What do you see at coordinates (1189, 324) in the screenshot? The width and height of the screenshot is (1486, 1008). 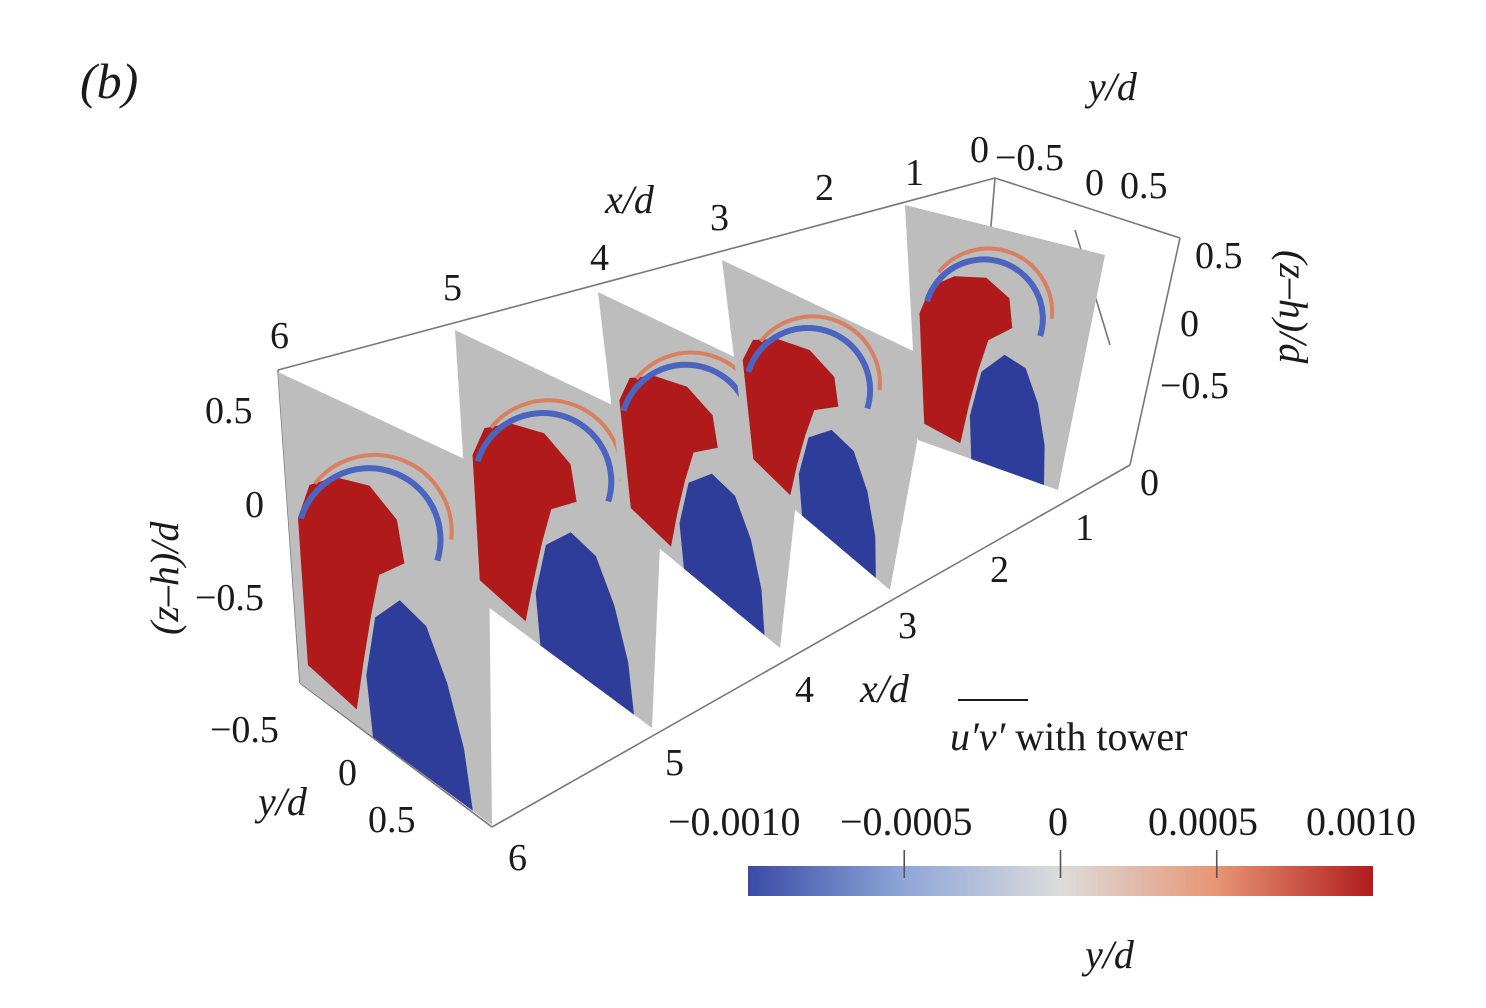 I see `z-right-tick-1: 0` at bounding box center [1189, 324].